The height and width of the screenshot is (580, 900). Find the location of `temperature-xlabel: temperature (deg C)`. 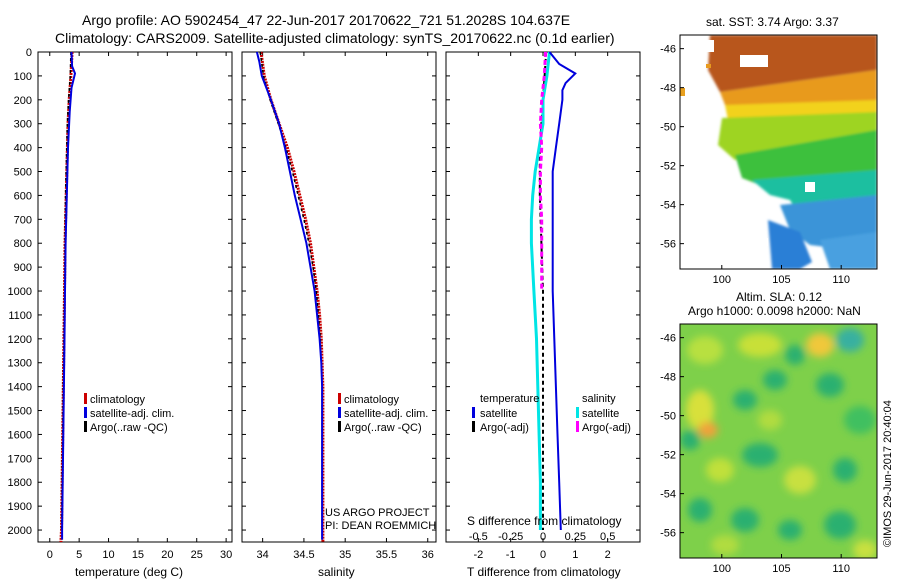

temperature-xlabel: temperature (deg C) is located at coordinates (129, 572).